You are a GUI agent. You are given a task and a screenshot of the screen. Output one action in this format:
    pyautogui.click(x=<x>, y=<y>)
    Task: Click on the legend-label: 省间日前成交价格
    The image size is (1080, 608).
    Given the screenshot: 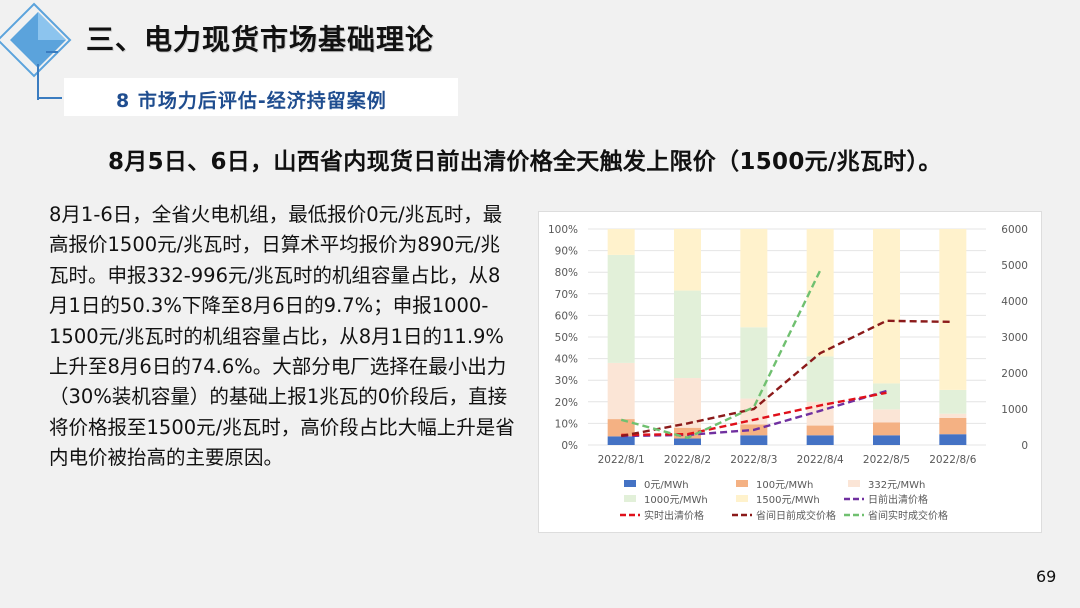 What is the action you would take?
    pyautogui.click(x=796, y=515)
    